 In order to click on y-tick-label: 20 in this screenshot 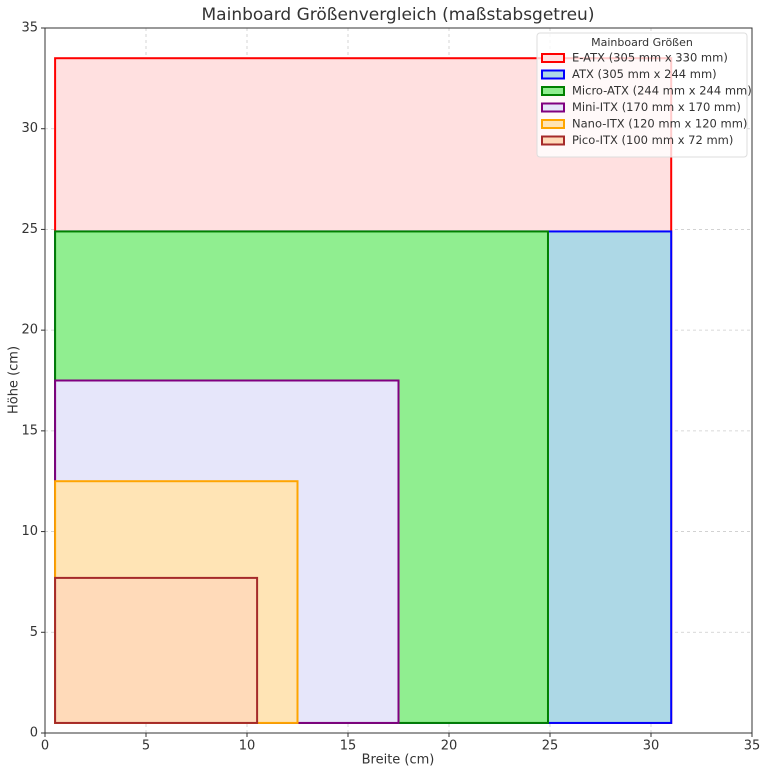, I will do `click(29, 330)`.